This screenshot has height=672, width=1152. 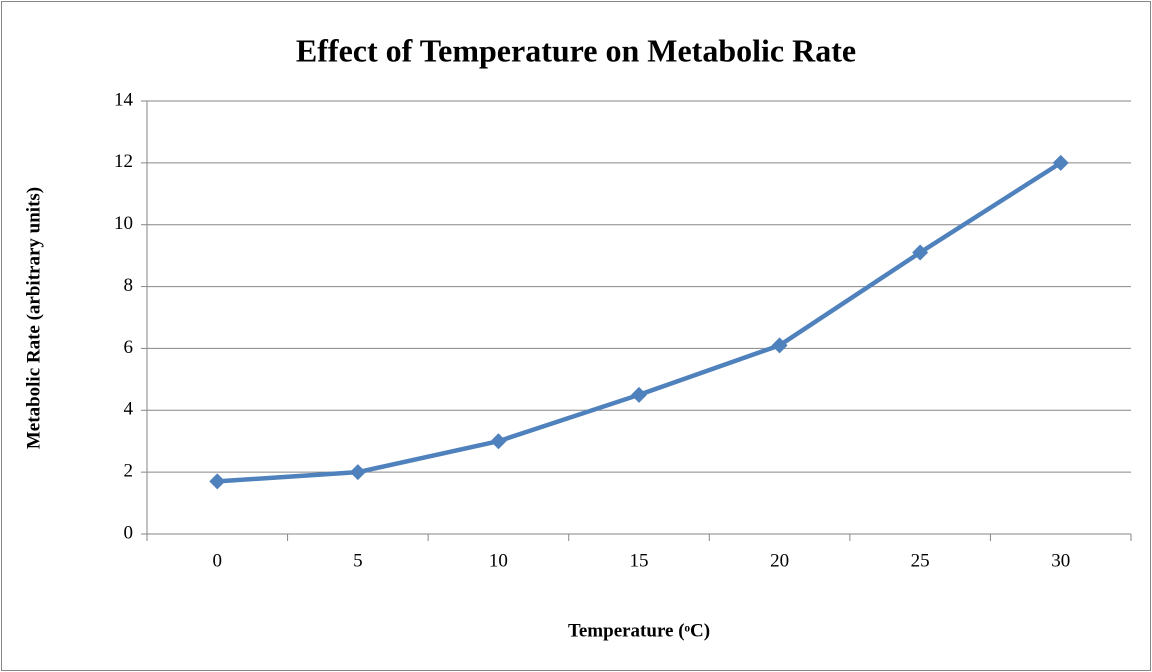 I want to click on chart-title: Effect of Temperature on Metabolic Rate, so click(x=576, y=50).